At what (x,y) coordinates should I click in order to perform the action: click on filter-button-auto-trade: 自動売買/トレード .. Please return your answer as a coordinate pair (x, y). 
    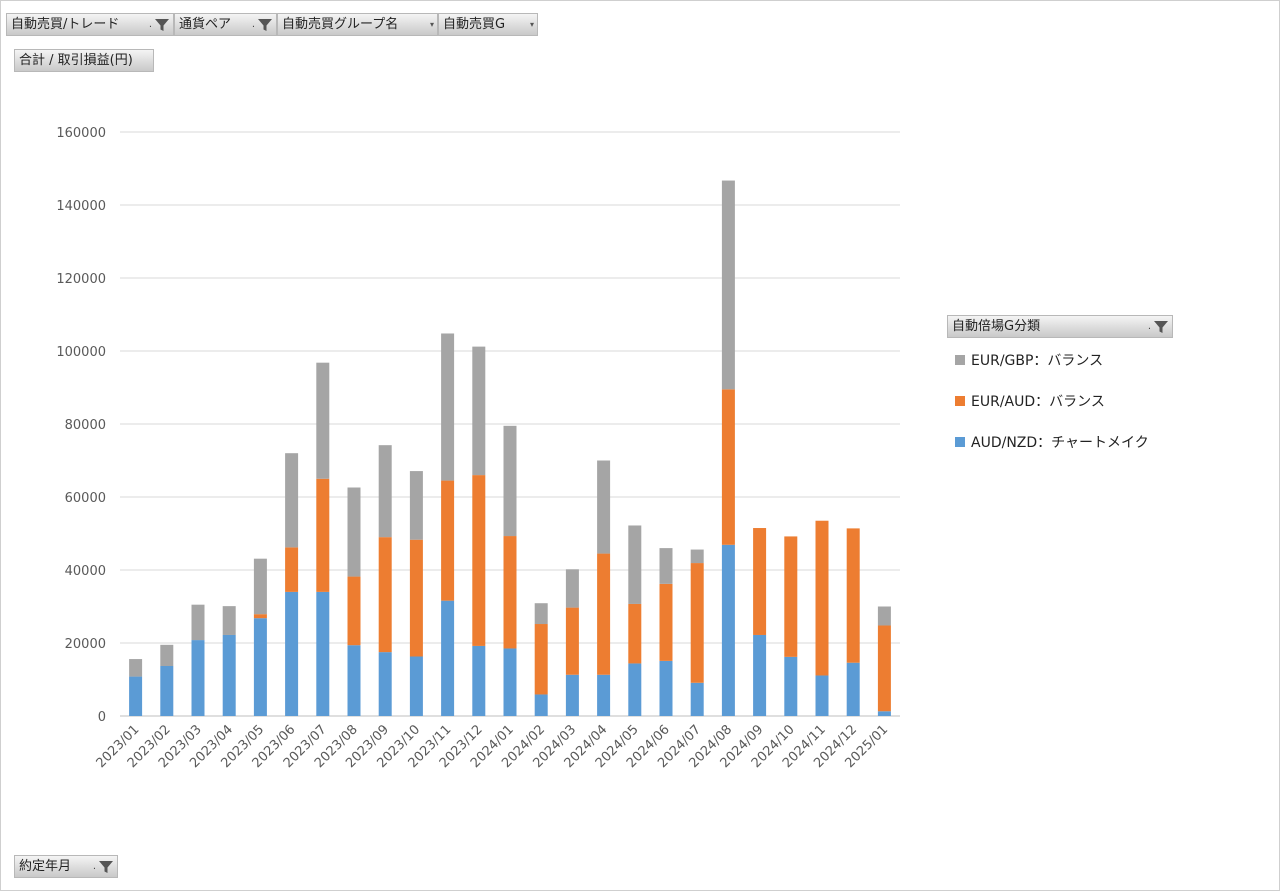
    Looking at the image, I should click on (90, 24).